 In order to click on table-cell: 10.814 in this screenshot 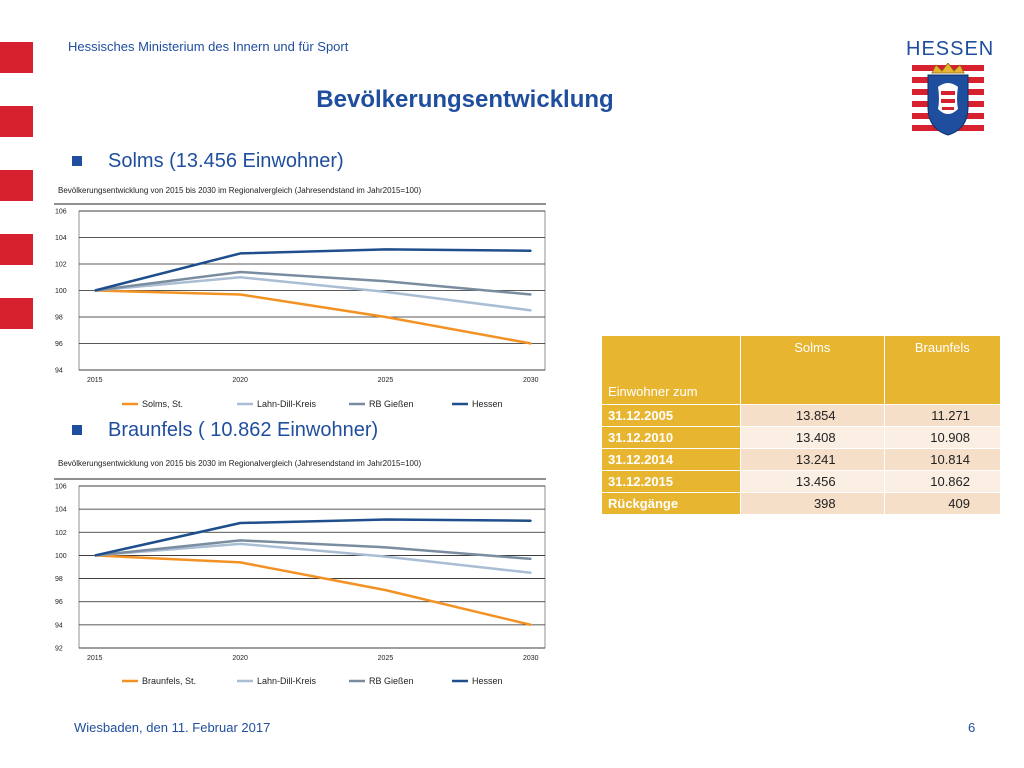, I will do `click(942, 459)`.